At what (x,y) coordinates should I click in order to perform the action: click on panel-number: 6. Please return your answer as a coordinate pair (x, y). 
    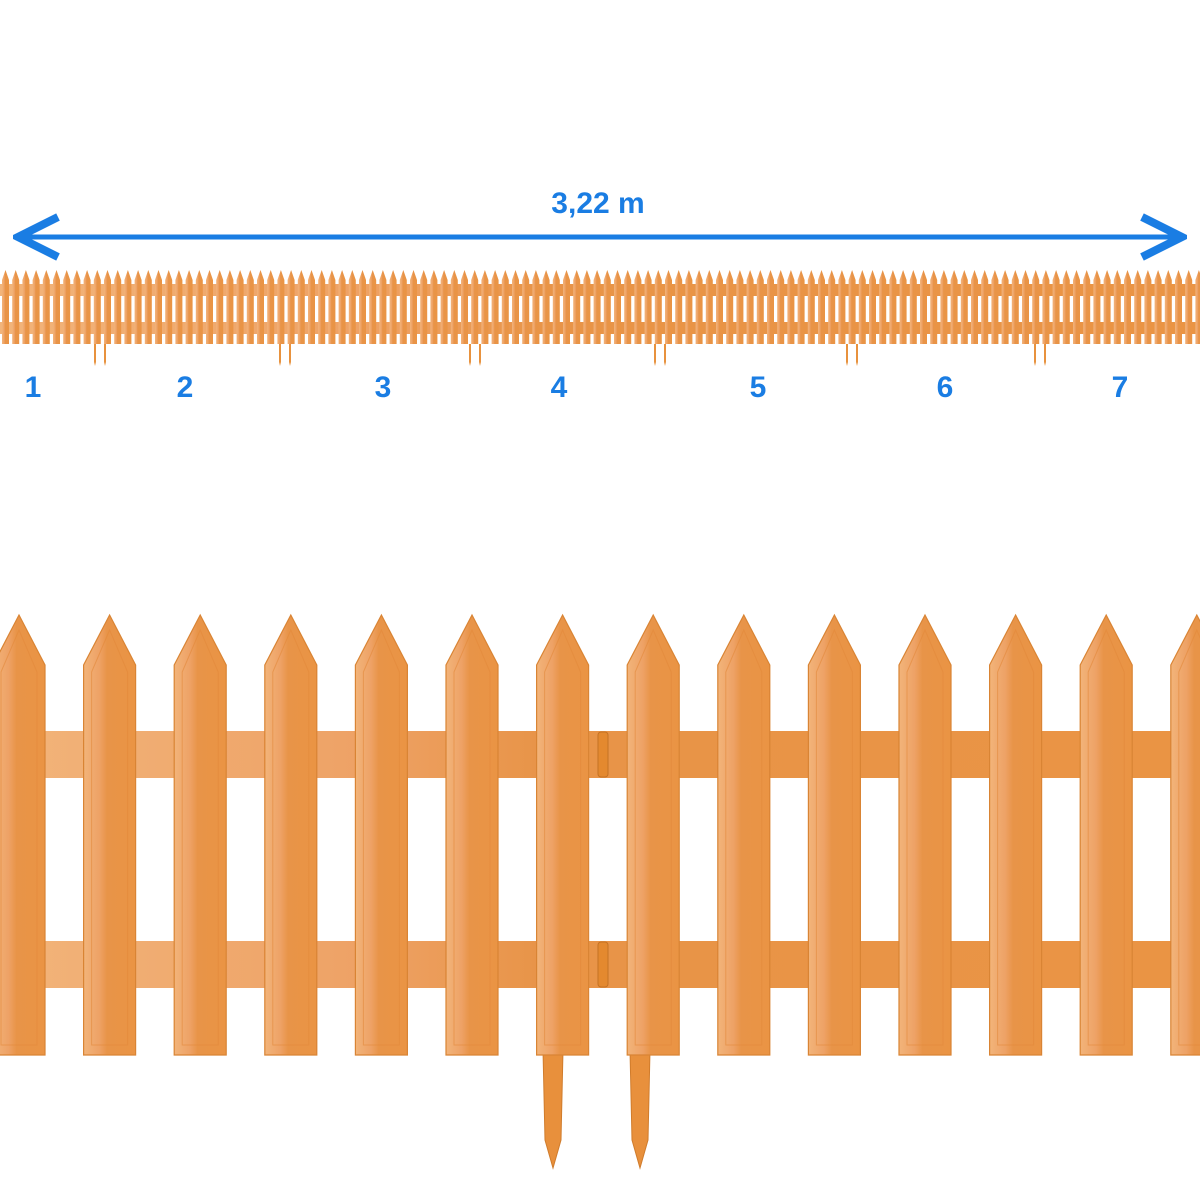
    Looking at the image, I should click on (945, 387).